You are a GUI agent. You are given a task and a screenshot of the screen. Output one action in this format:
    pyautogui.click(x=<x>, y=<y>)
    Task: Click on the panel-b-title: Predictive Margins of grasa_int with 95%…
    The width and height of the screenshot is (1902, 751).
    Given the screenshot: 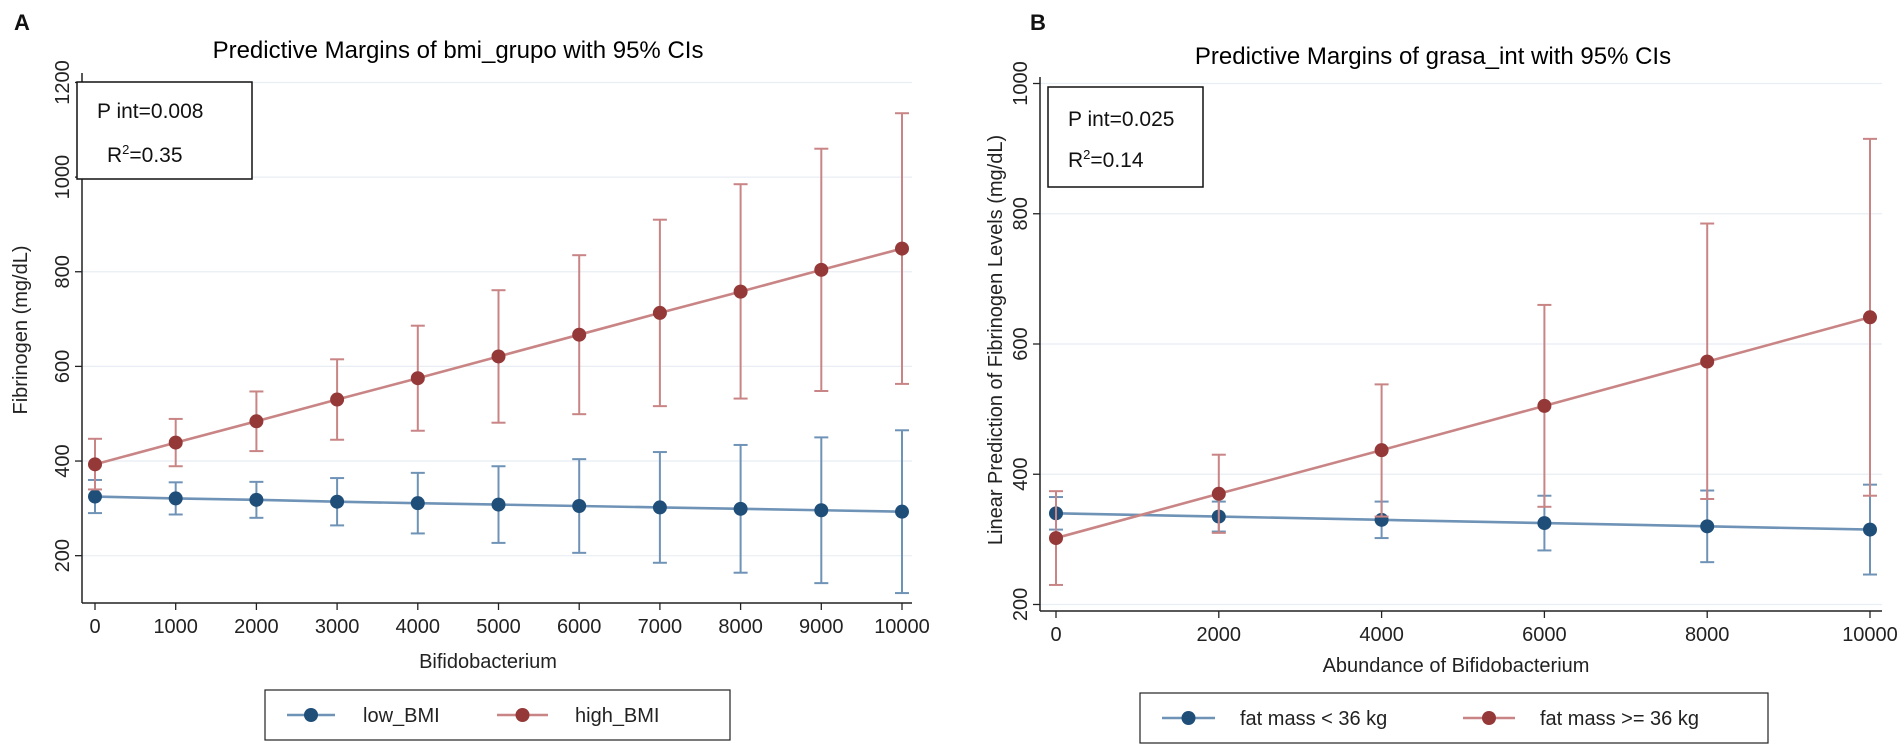 What is the action you would take?
    pyautogui.click(x=1433, y=56)
    